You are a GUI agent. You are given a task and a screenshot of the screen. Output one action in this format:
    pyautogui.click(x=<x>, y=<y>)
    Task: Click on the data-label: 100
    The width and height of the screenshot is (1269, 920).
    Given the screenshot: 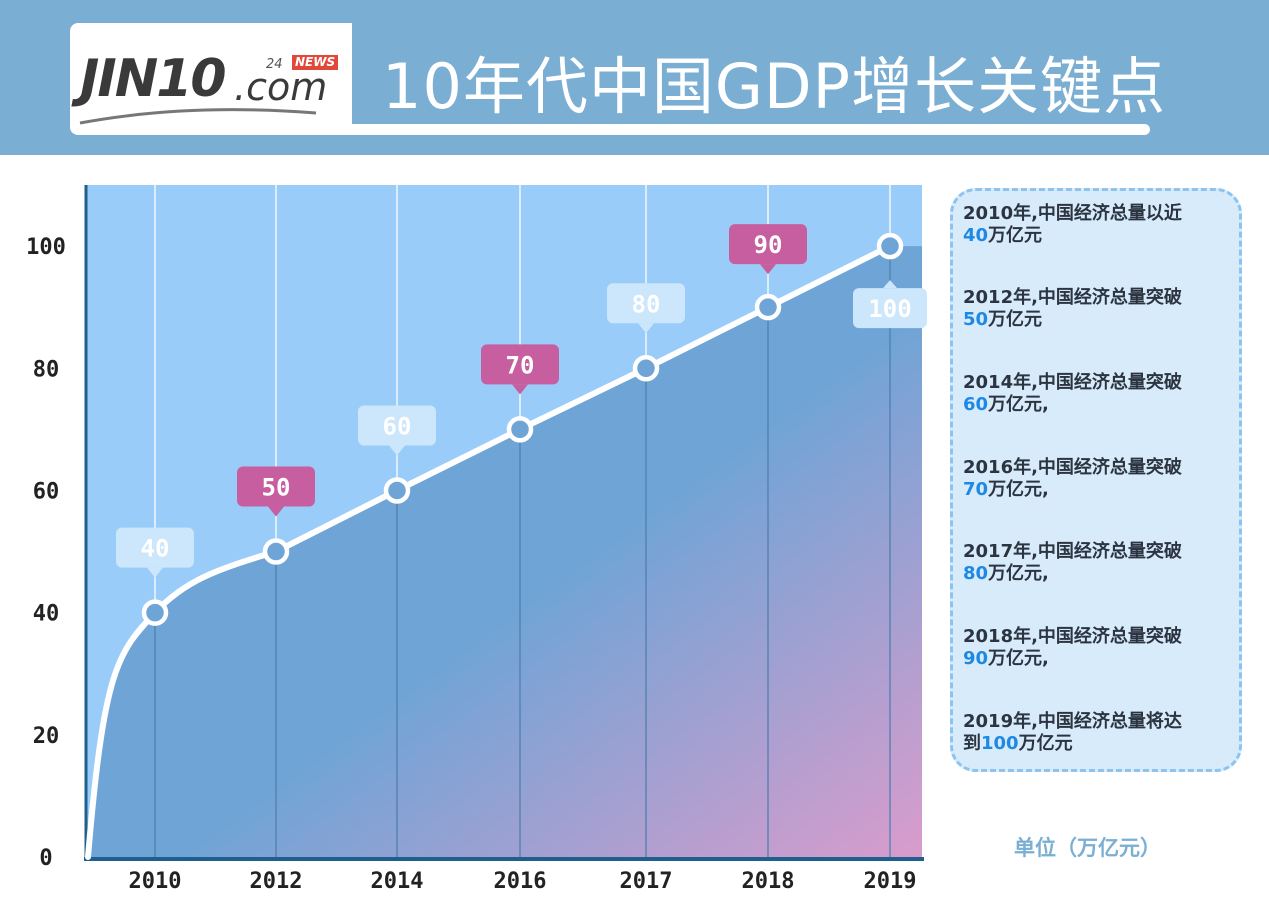 What is the action you would take?
    pyautogui.click(x=890, y=304)
    